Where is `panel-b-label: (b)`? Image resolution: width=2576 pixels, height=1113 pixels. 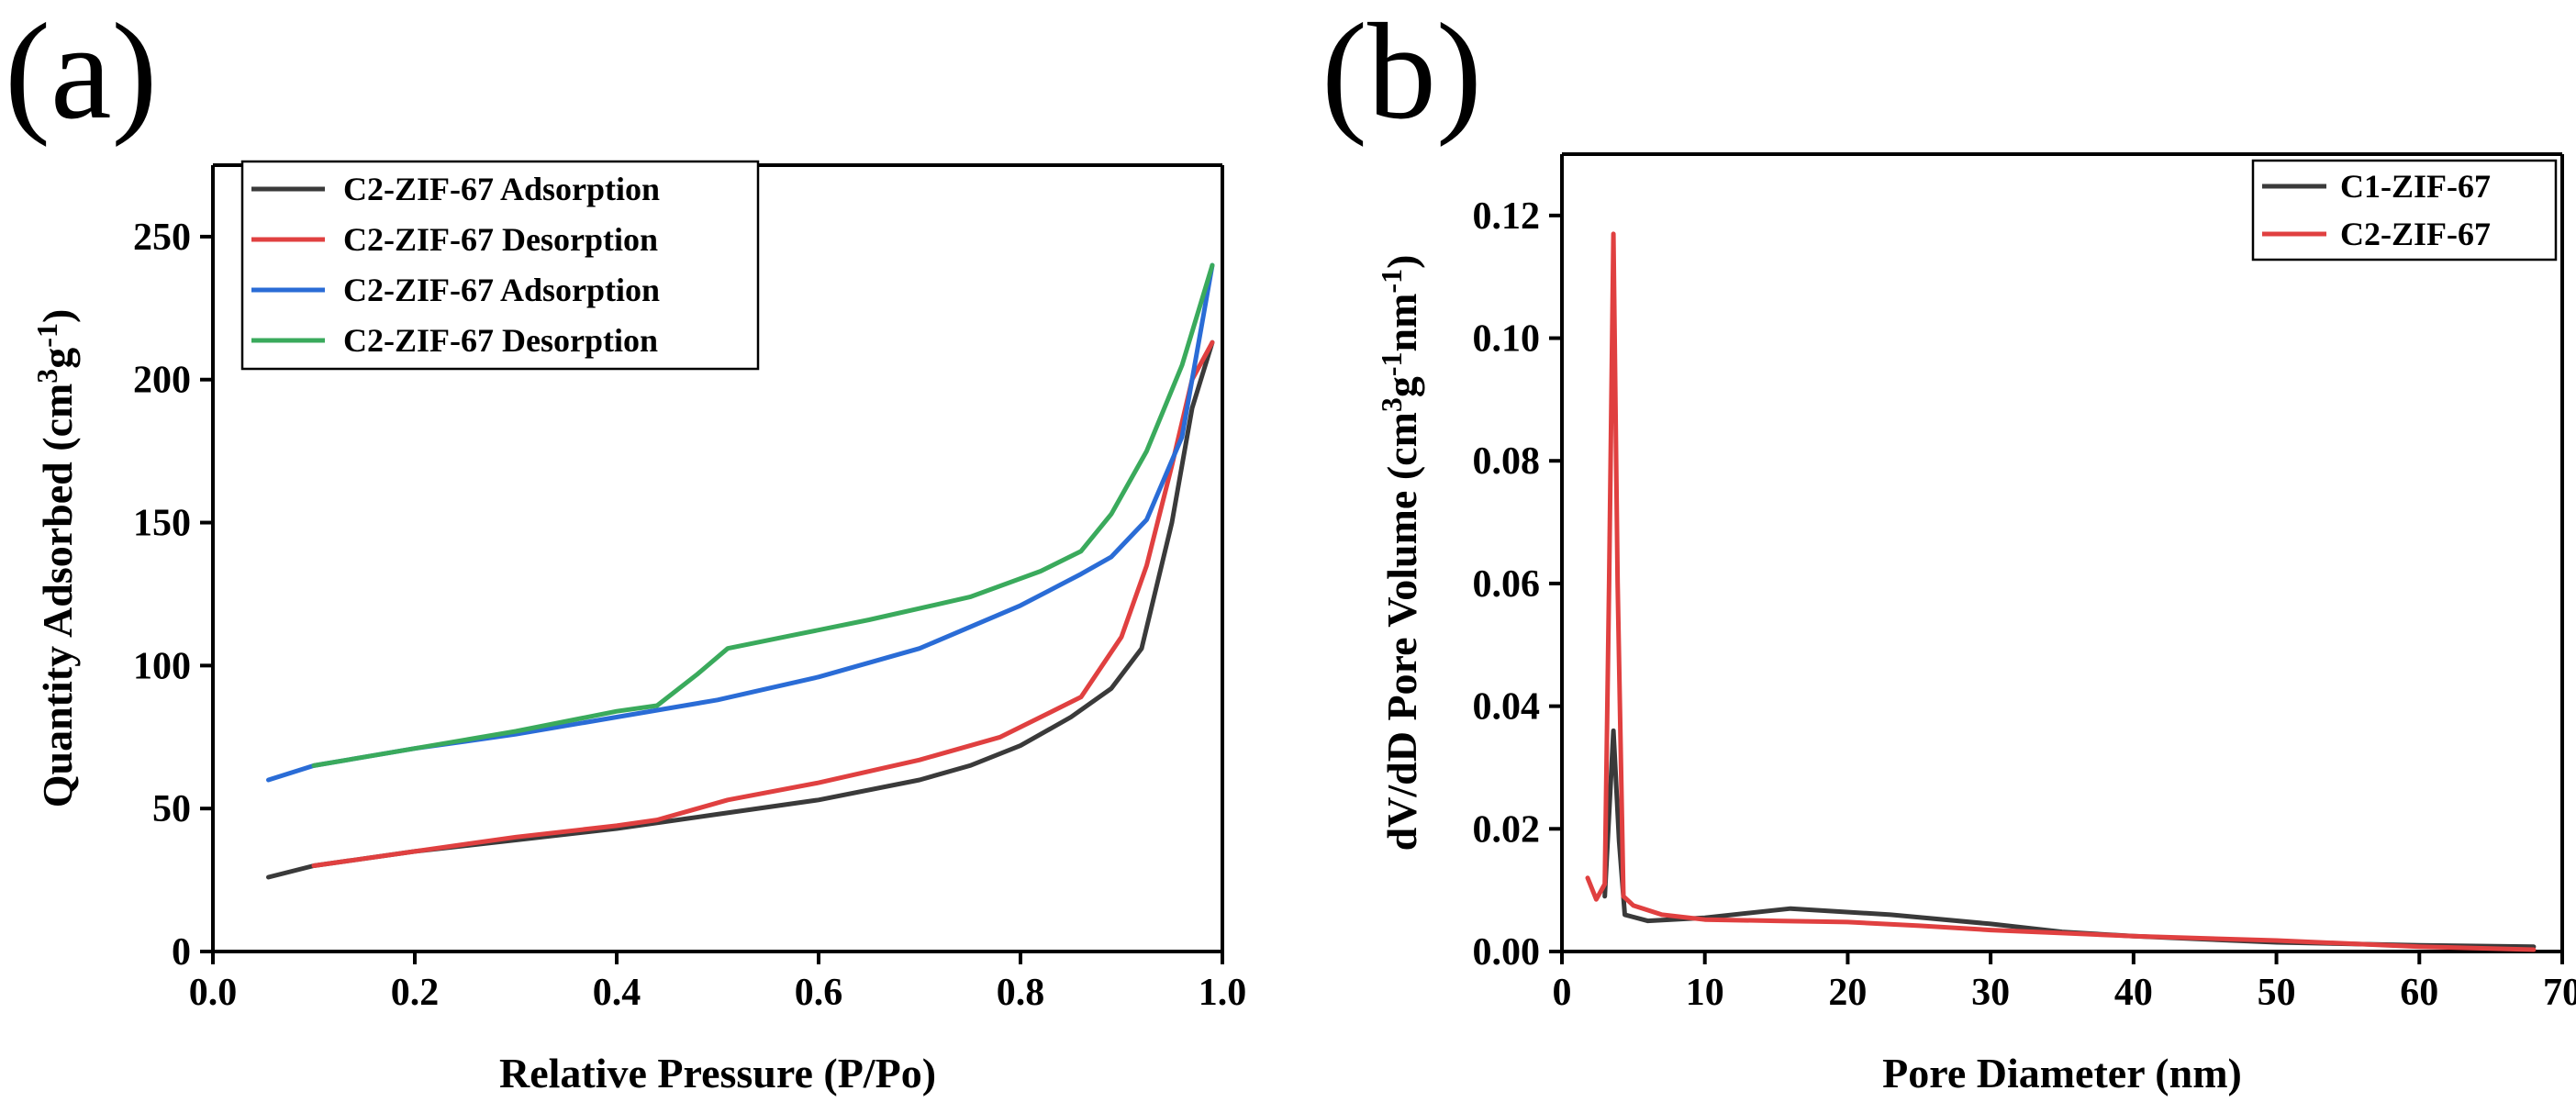
panel-b-label: (b) is located at coordinates (1401, 74).